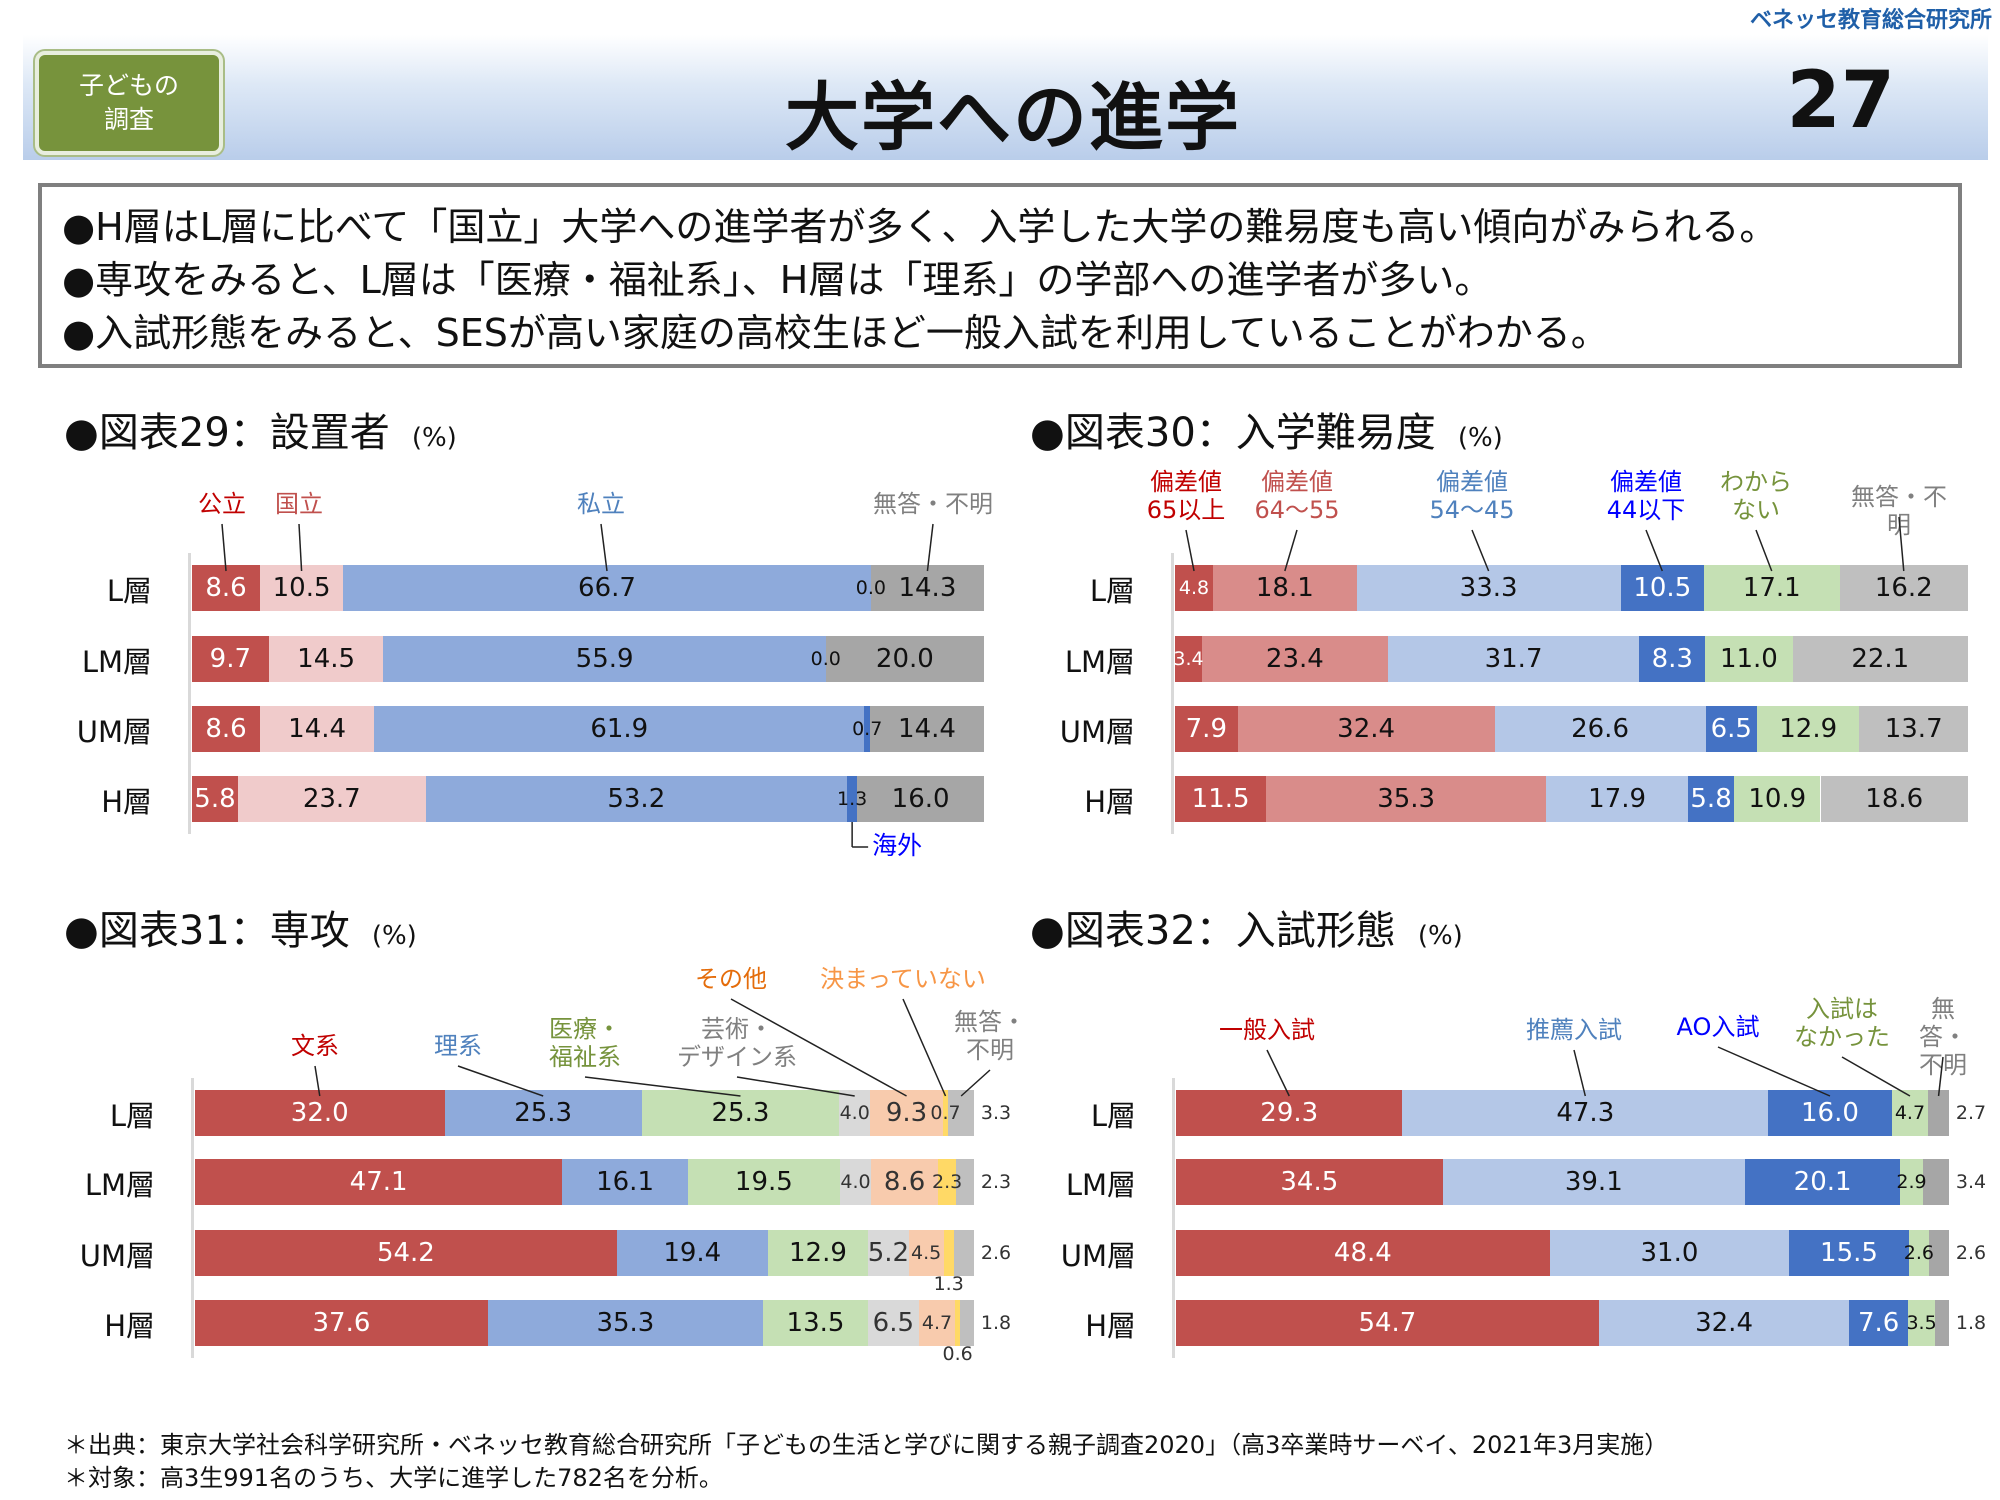 This screenshot has width=2000, height=1500. What do you see at coordinates (1366, 729) in the screenshot?
I see `data-label: 32.4` at bounding box center [1366, 729].